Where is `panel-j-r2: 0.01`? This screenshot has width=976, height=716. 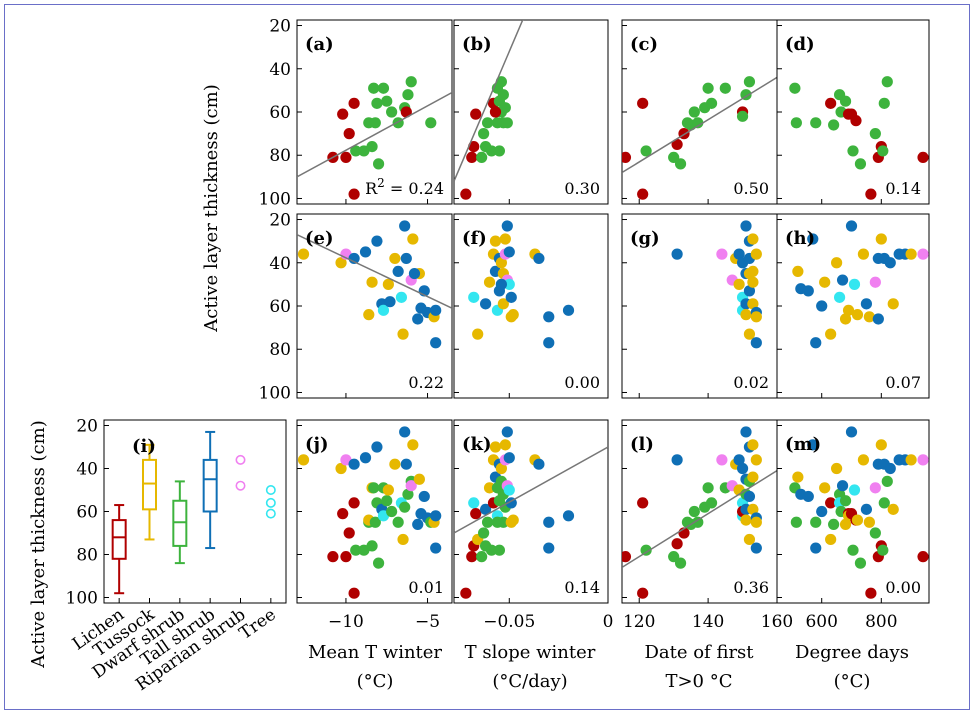 panel-j-r2: 0.01 is located at coordinates (426, 587).